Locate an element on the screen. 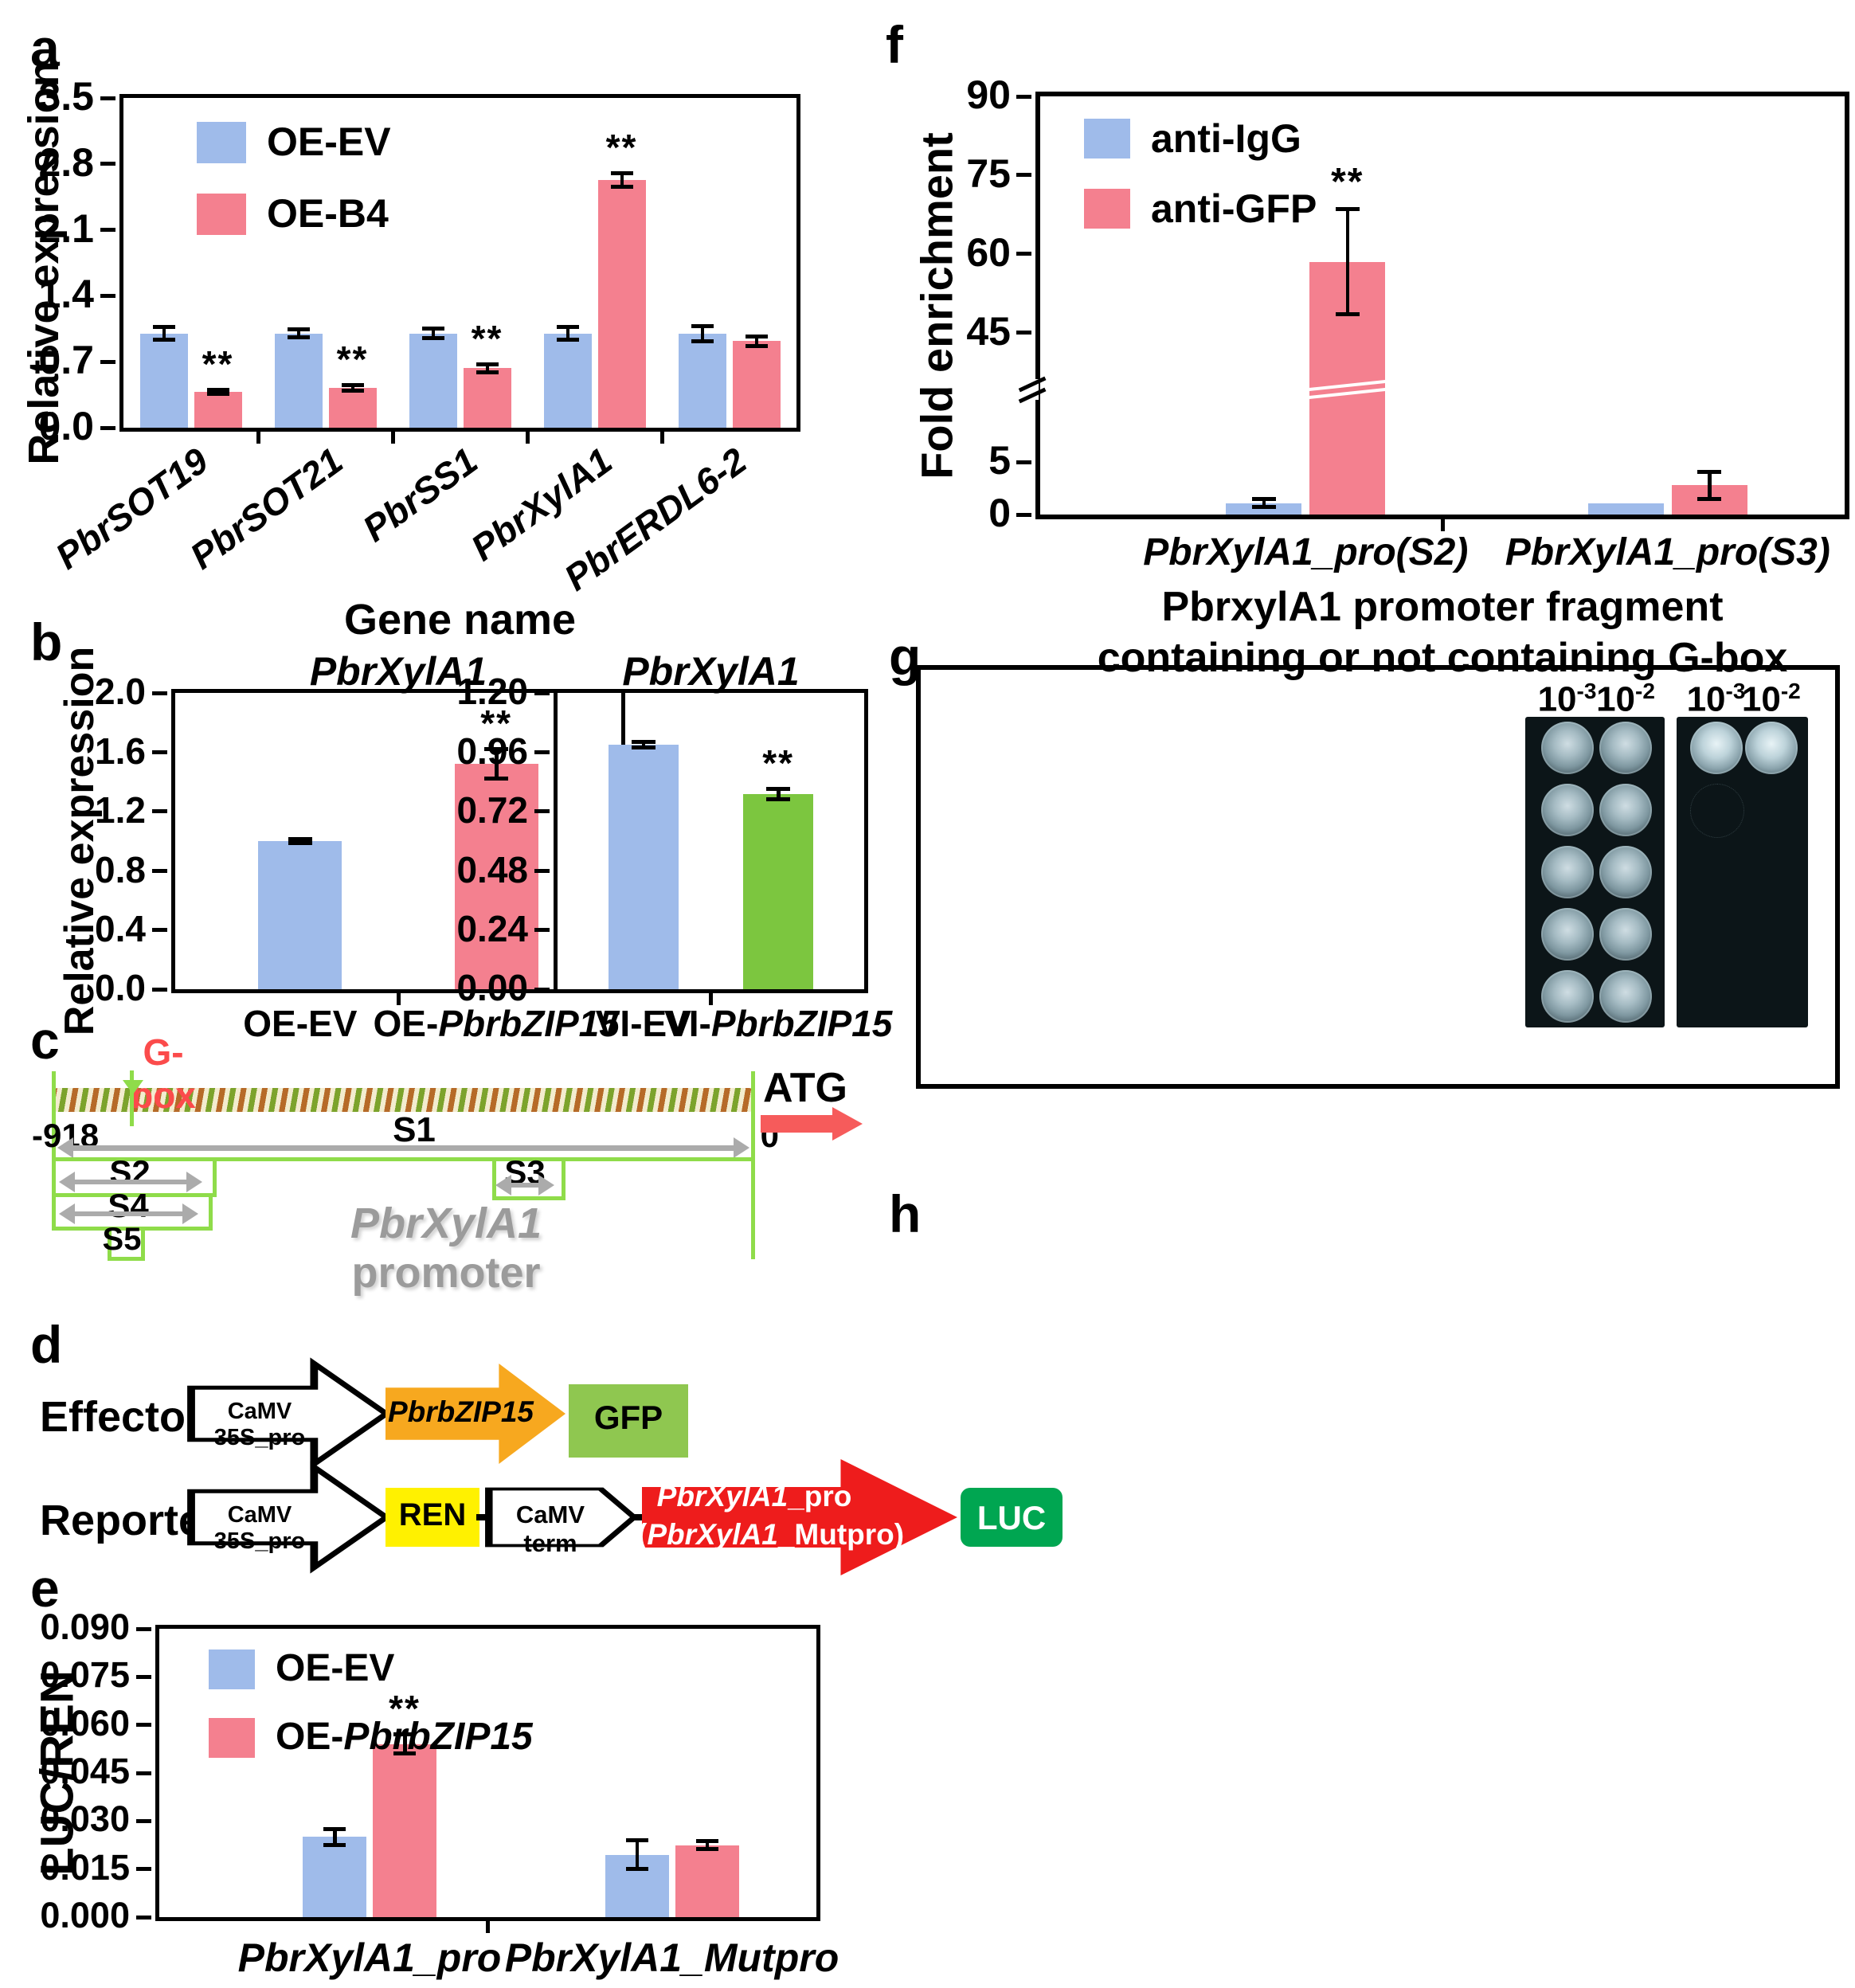  y-tick-label: 0.24 is located at coordinates (492, 929).